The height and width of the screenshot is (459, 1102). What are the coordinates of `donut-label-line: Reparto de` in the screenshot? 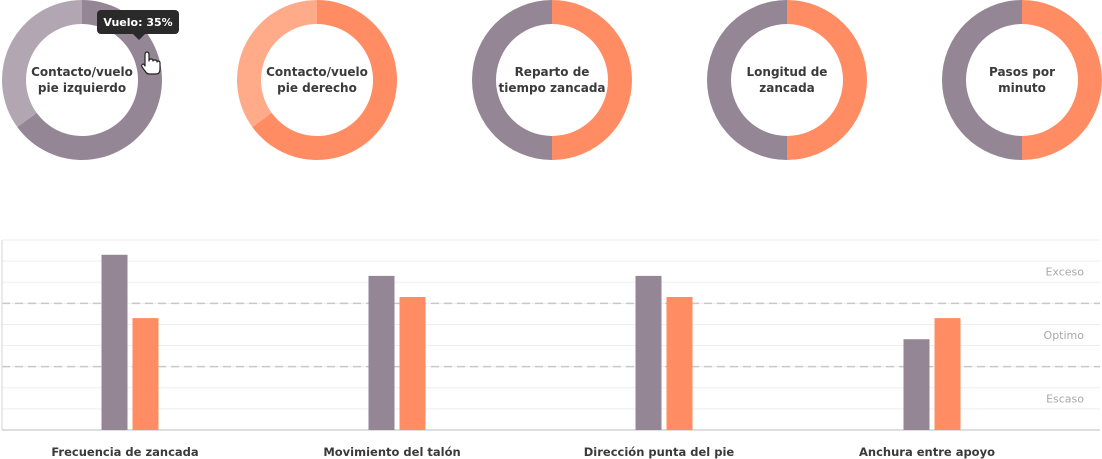 It's located at (552, 72).